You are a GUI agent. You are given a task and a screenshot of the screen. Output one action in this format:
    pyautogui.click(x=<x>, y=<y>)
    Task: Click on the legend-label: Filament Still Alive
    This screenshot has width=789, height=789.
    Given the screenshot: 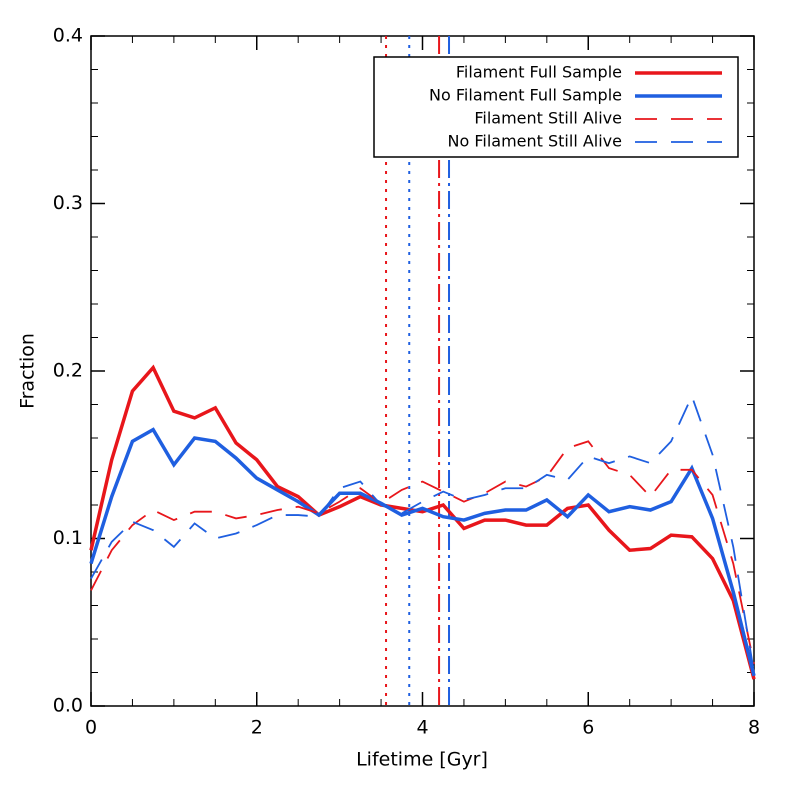 What is the action you would take?
    pyautogui.click(x=548, y=118)
    